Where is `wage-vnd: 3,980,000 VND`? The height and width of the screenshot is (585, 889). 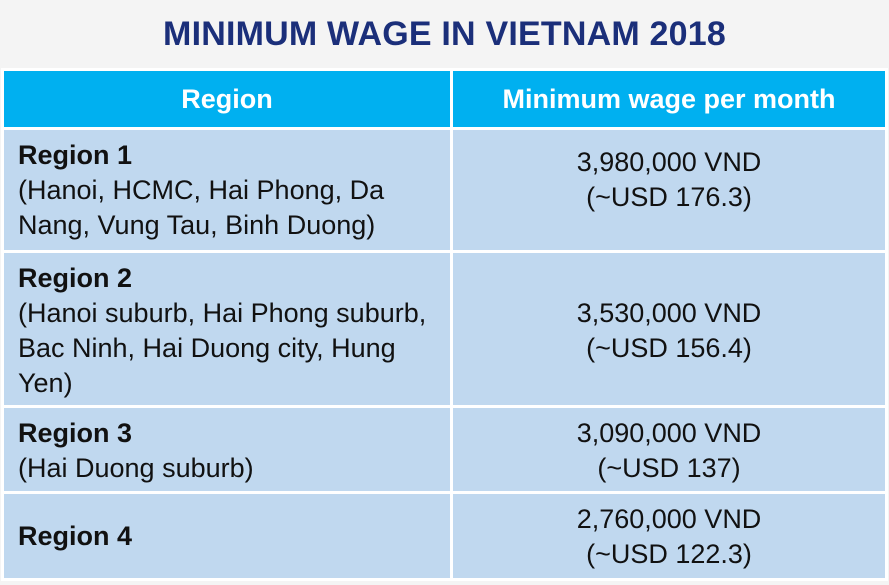 wage-vnd: 3,980,000 VND is located at coordinates (669, 162).